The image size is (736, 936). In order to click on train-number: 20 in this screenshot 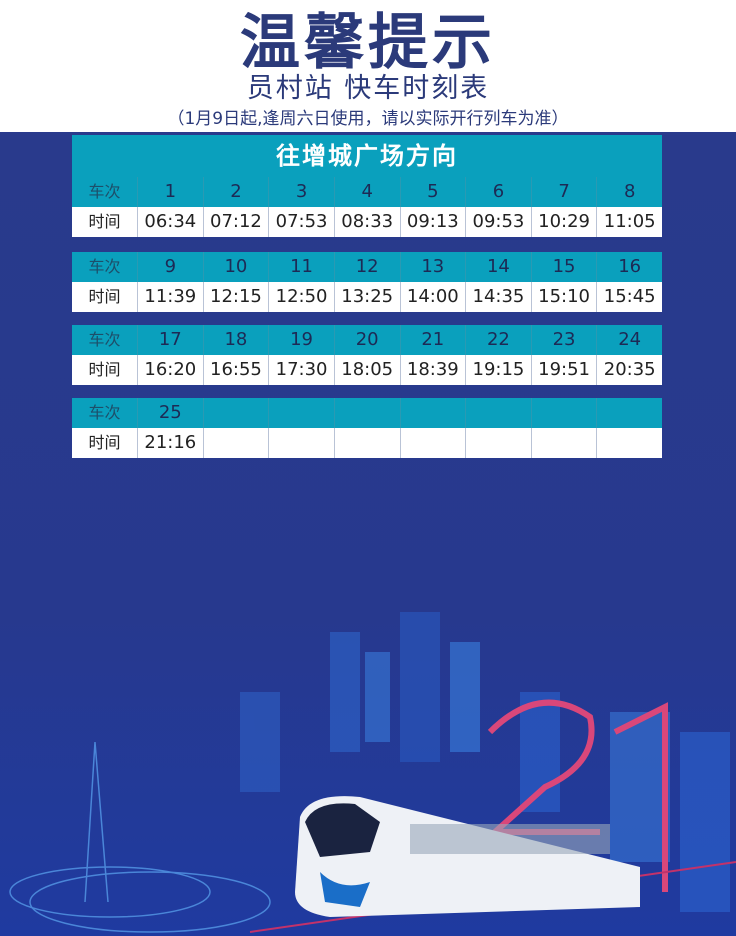, I will do `click(366, 340)`.